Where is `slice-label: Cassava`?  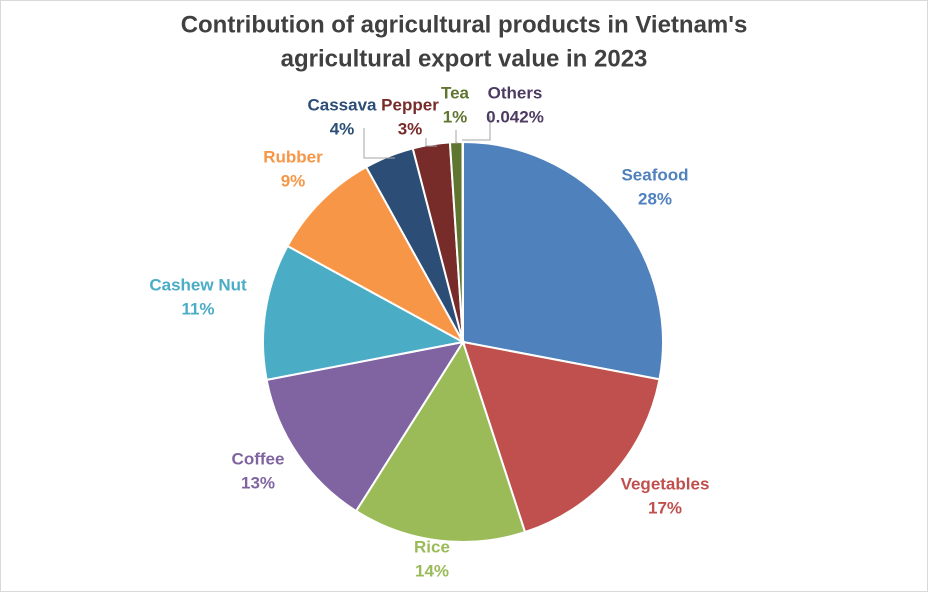 slice-label: Cassava is located at coordinates (342, 104).